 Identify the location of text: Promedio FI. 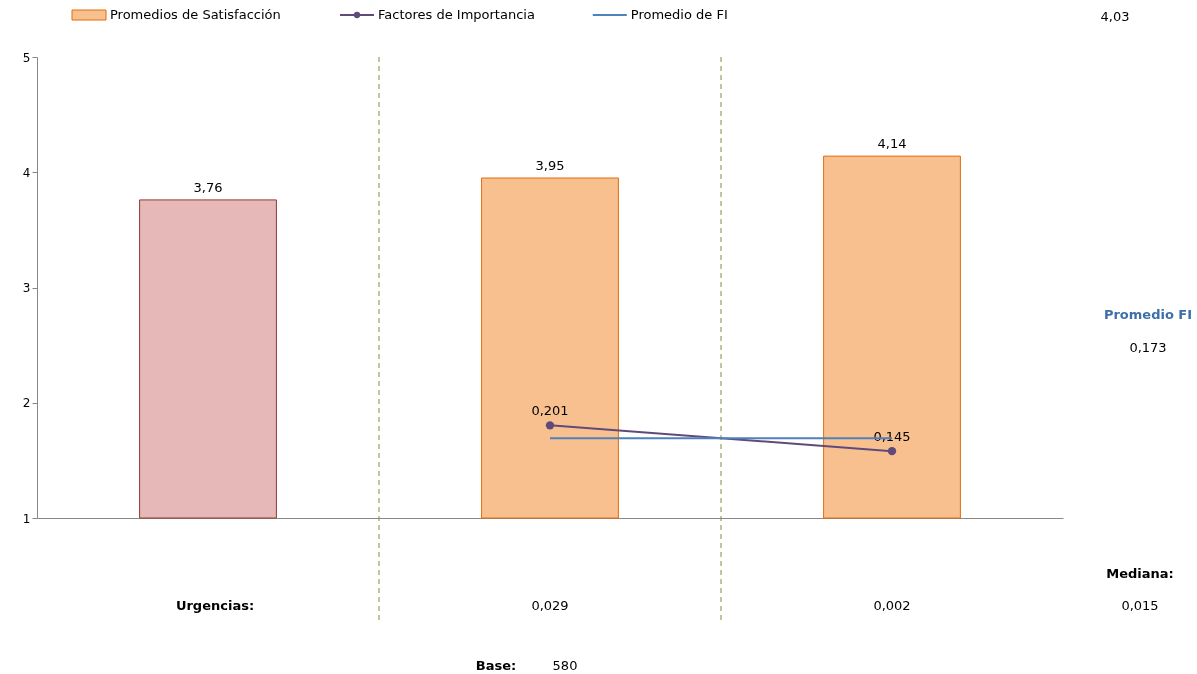
(1148, 314).